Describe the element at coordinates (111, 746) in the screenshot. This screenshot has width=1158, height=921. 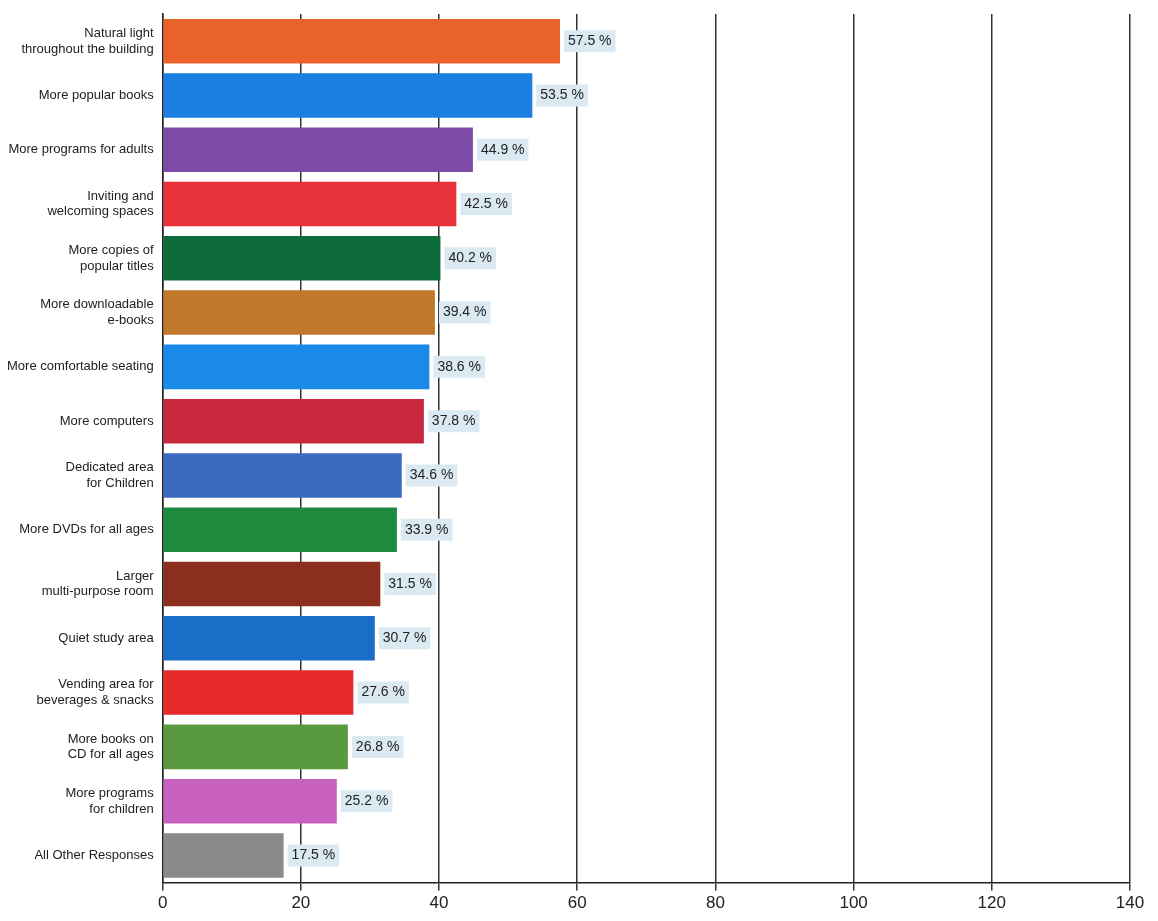
I see `y-tick-label: More books on CD for all ages` at that location.